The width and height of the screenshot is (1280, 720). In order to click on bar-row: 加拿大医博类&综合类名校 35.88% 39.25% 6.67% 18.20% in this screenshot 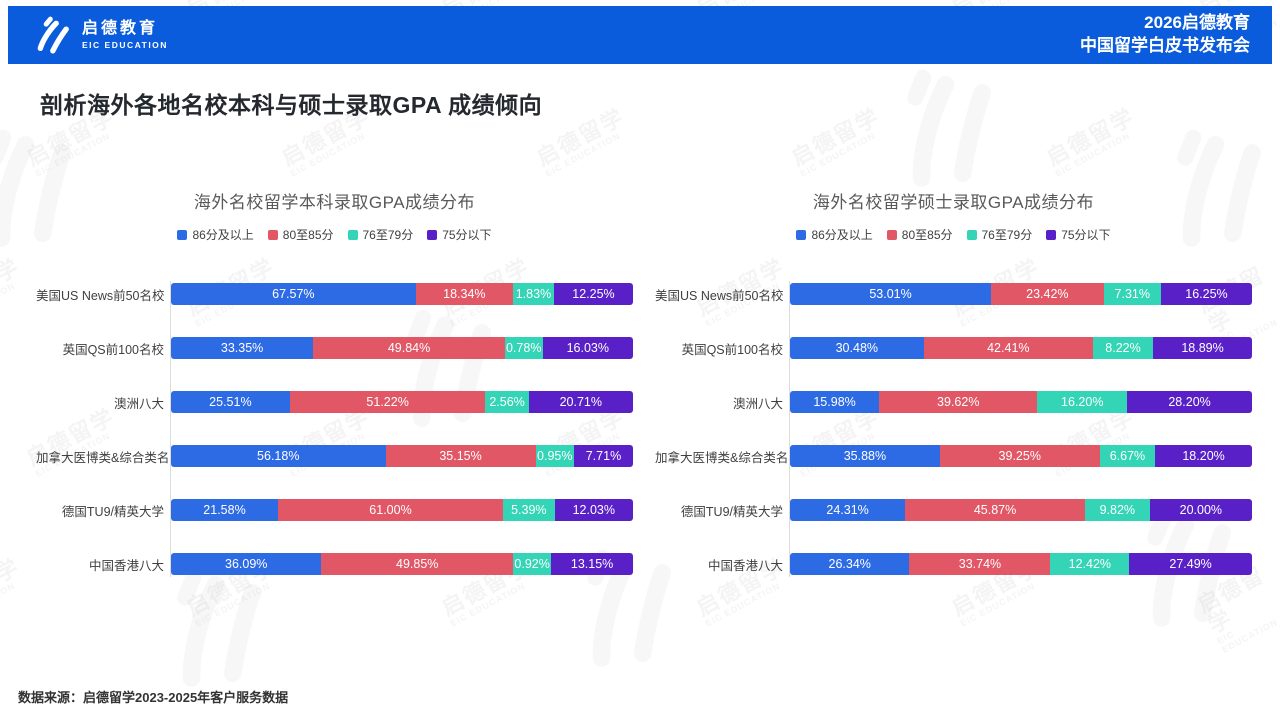, I will do `click(954, 456)`.